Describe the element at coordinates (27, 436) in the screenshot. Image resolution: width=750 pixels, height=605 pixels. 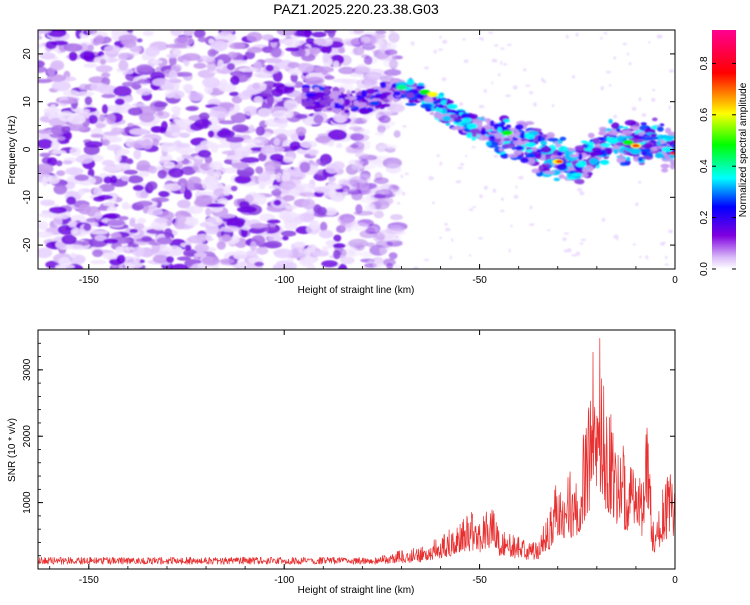
I see `snr-ytick-label: 2000` at that location.